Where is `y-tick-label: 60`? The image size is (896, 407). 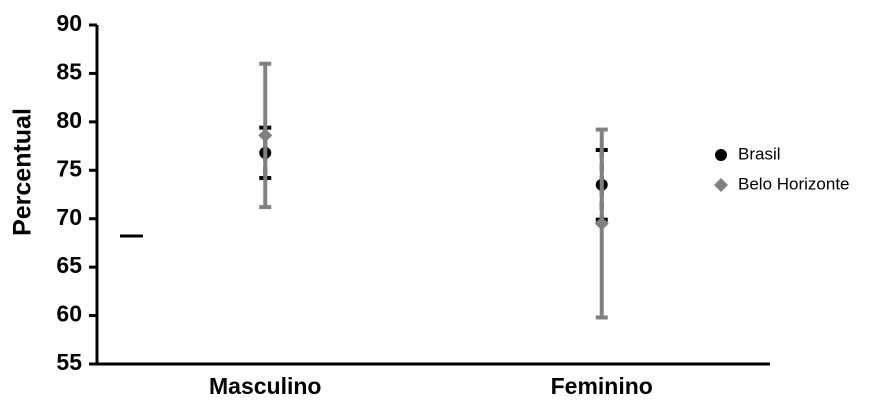 y-tick-label: 60 is located at coordinates (69, 314).